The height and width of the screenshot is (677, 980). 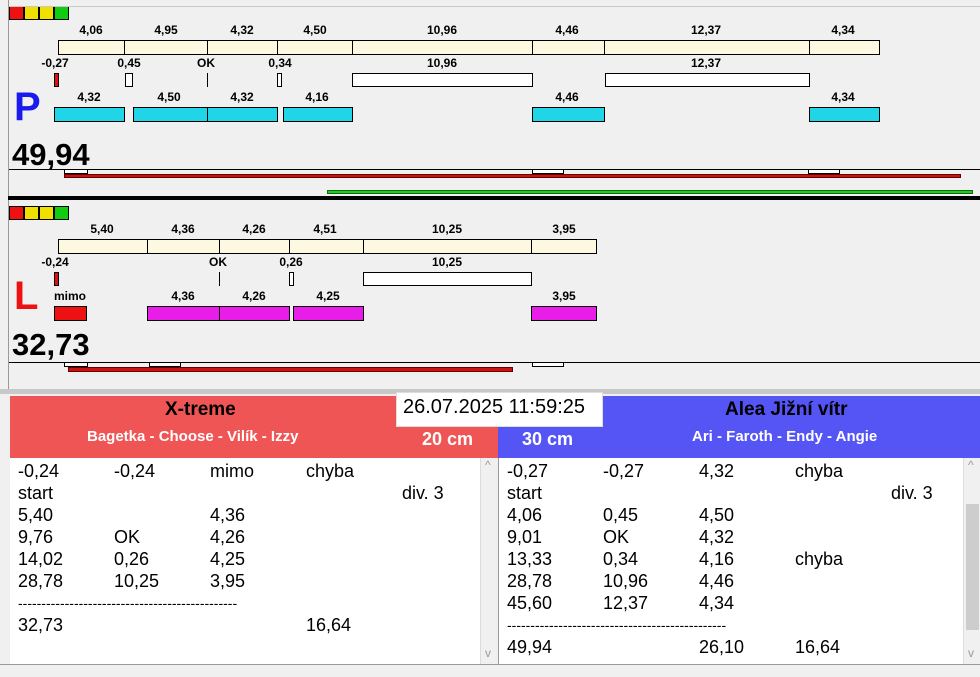 What do you see at coordinates (40, 625) in the screenshot?
I see `result-cell: 32,73` at bounding box center [40, 625].